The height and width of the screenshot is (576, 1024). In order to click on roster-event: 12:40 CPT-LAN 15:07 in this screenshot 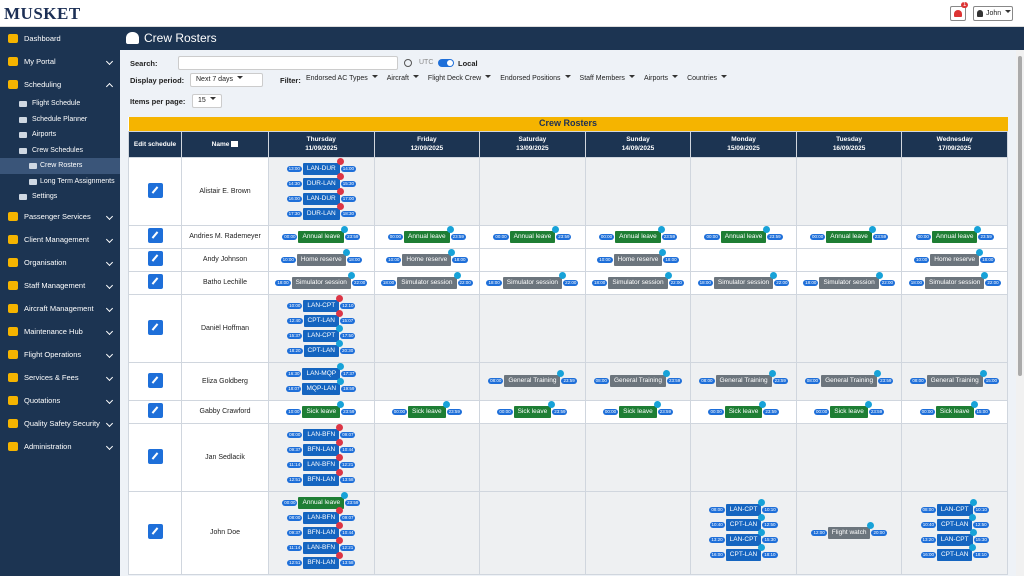, I will do `click(321, 318)`.